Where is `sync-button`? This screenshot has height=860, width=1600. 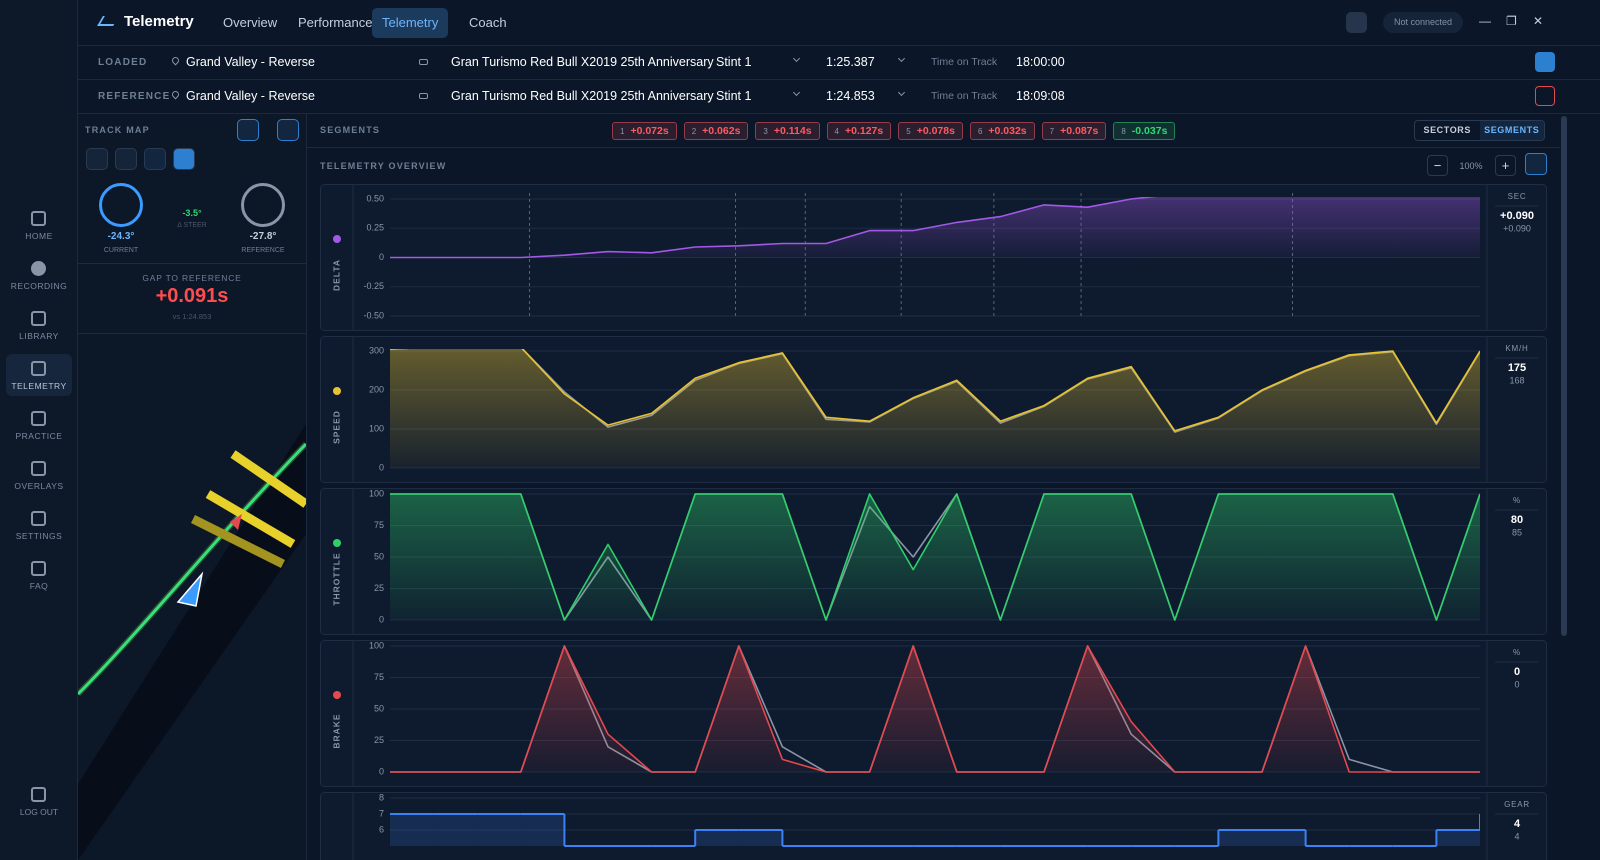 sync-button is located at coordinates (1545, 62).